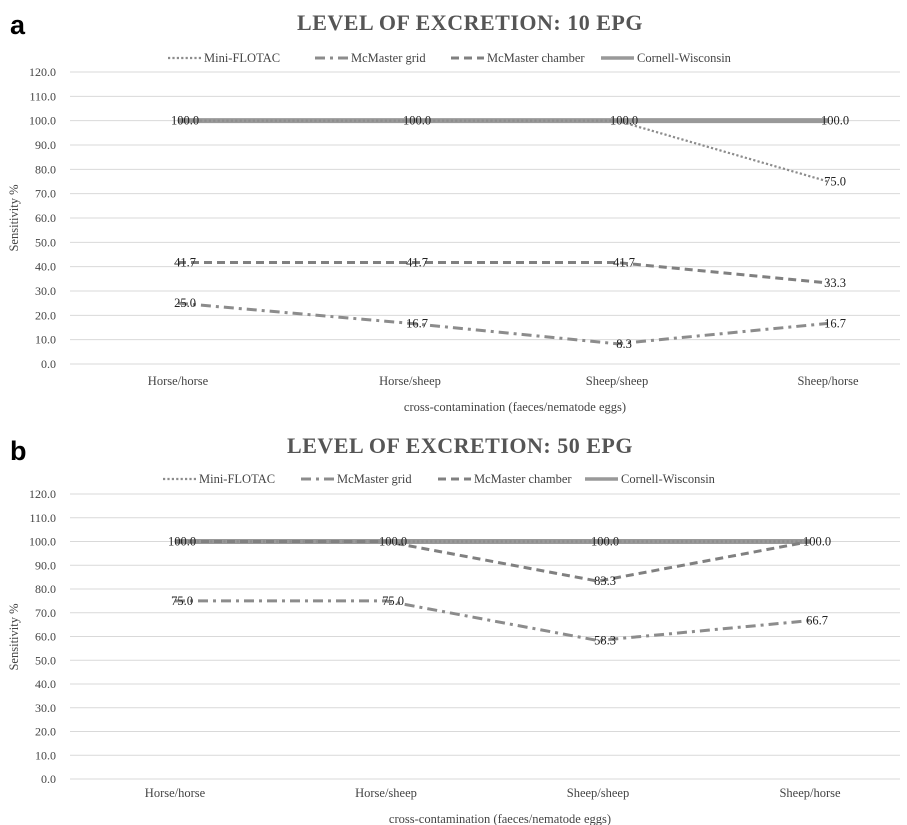 The height and width of the screenshot is (825, 907). I want to click on data-label: 83.3, so click(605, 581).